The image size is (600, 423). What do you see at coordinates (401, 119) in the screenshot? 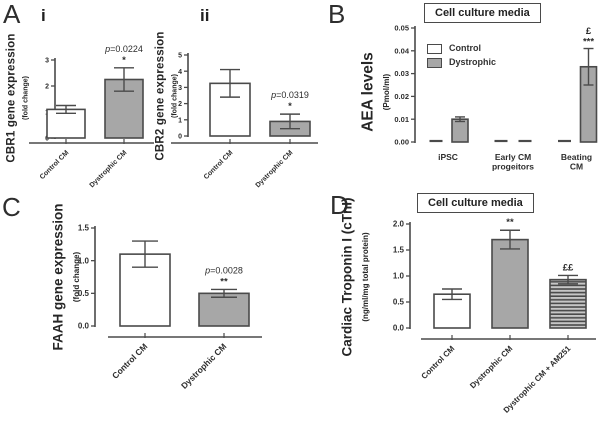
I see `y-tick-label: 0.01` at bounding box center [401, 119].